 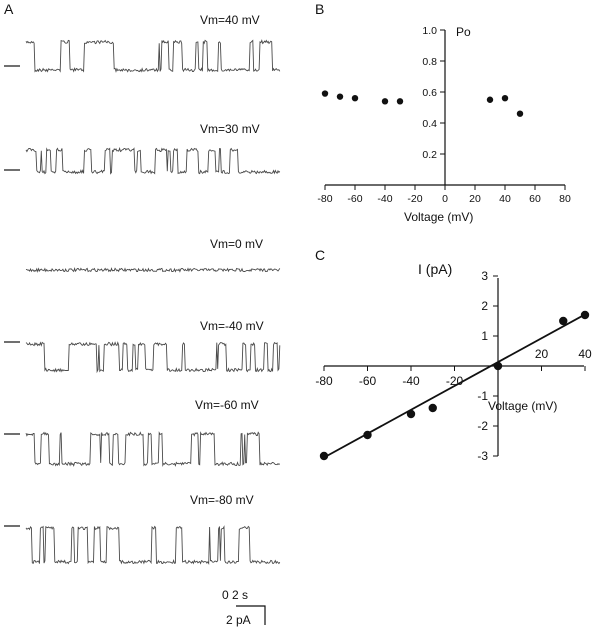 What do you see at coordinates (438, 217) in the screenshot?
I see `panel-b-xlabel: Voltage (mV)` at bounding box center [438, 217].